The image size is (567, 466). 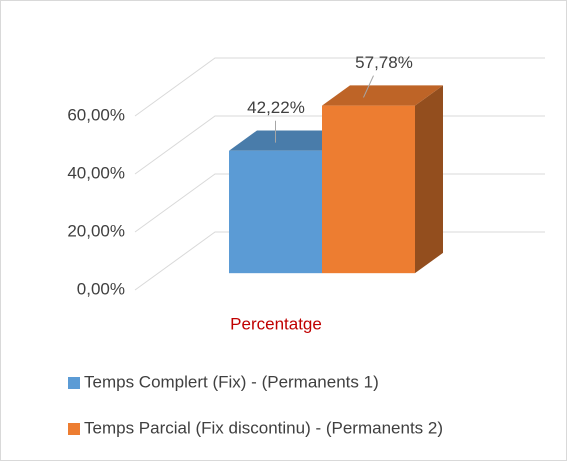 What do you see at coordinates (101, 288) in the screenshot?
I see `y-tick-label: 0,00%` at bounding box center [101, 288].